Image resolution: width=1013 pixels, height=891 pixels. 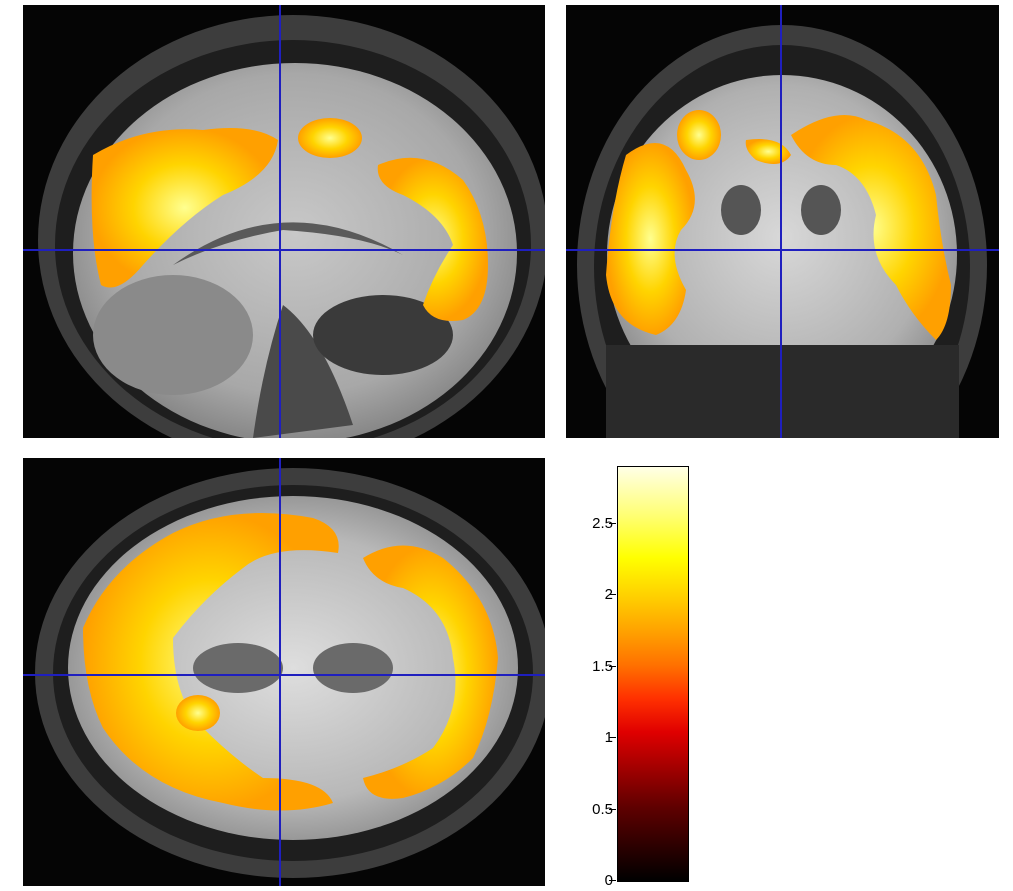 I want to click on colorbar-tick-label: 1.5, so click(x=602, y=666).